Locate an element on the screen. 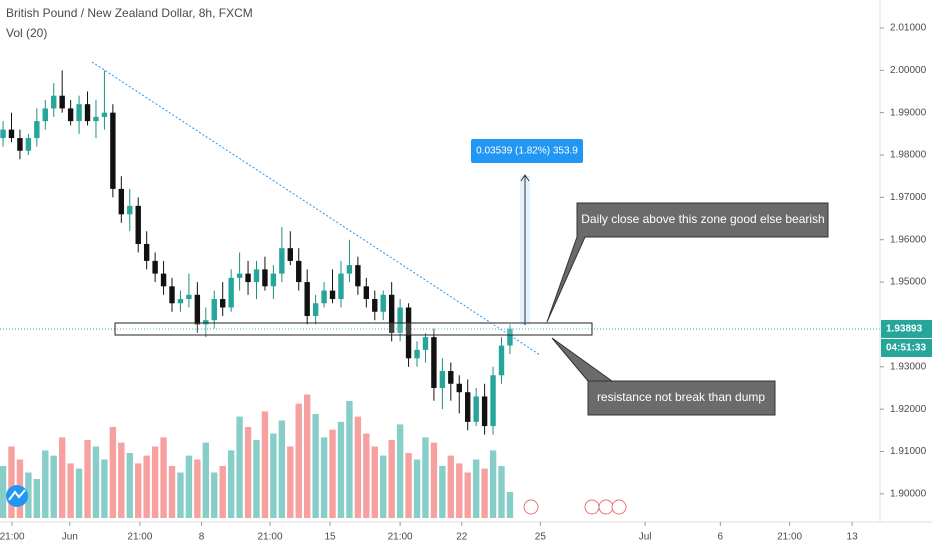 This screenshot has height=555, width=932. countdown-label: 04:51:33 is located at coordinates (906, 348).